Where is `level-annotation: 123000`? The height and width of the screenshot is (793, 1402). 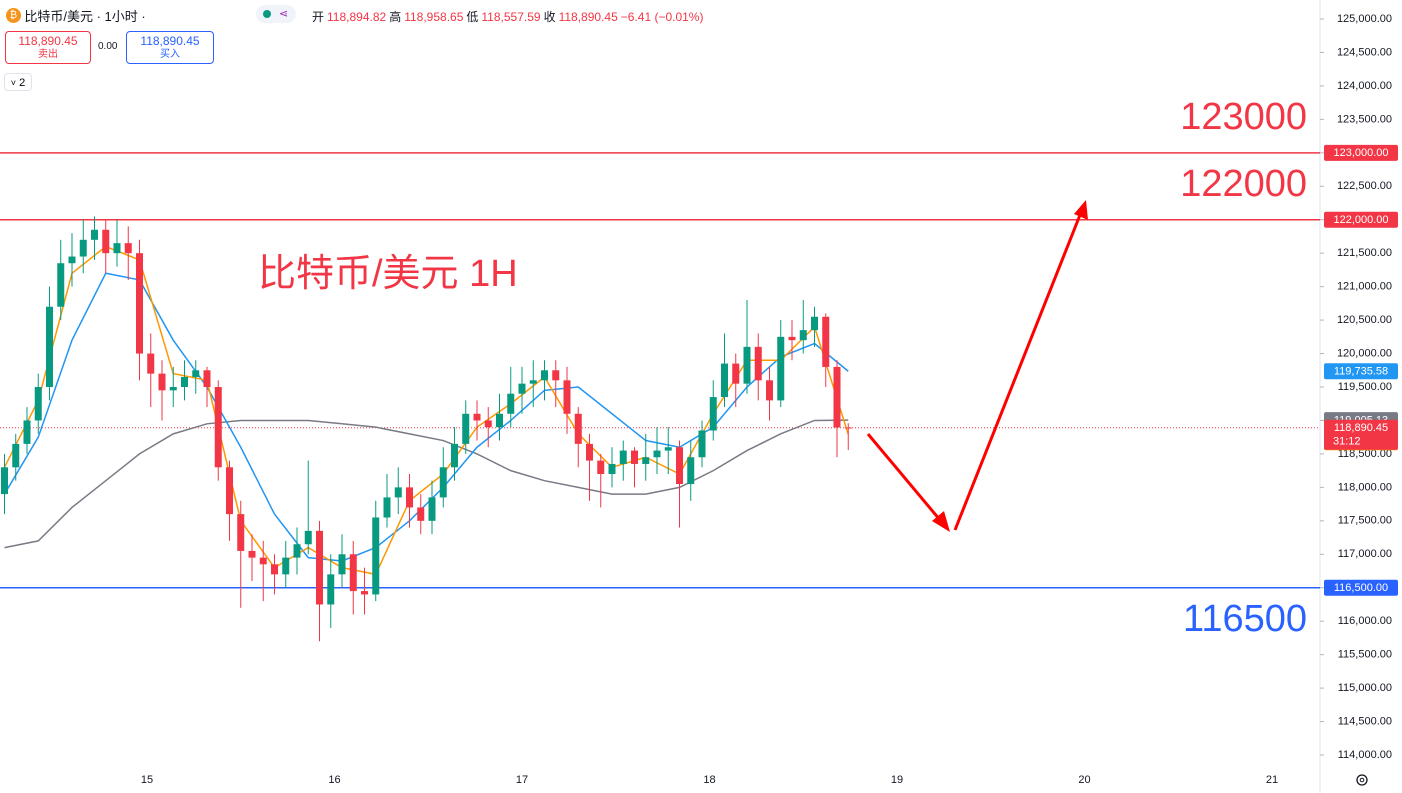
level-annotation: 123000 is located at coordinates (1243, 117).